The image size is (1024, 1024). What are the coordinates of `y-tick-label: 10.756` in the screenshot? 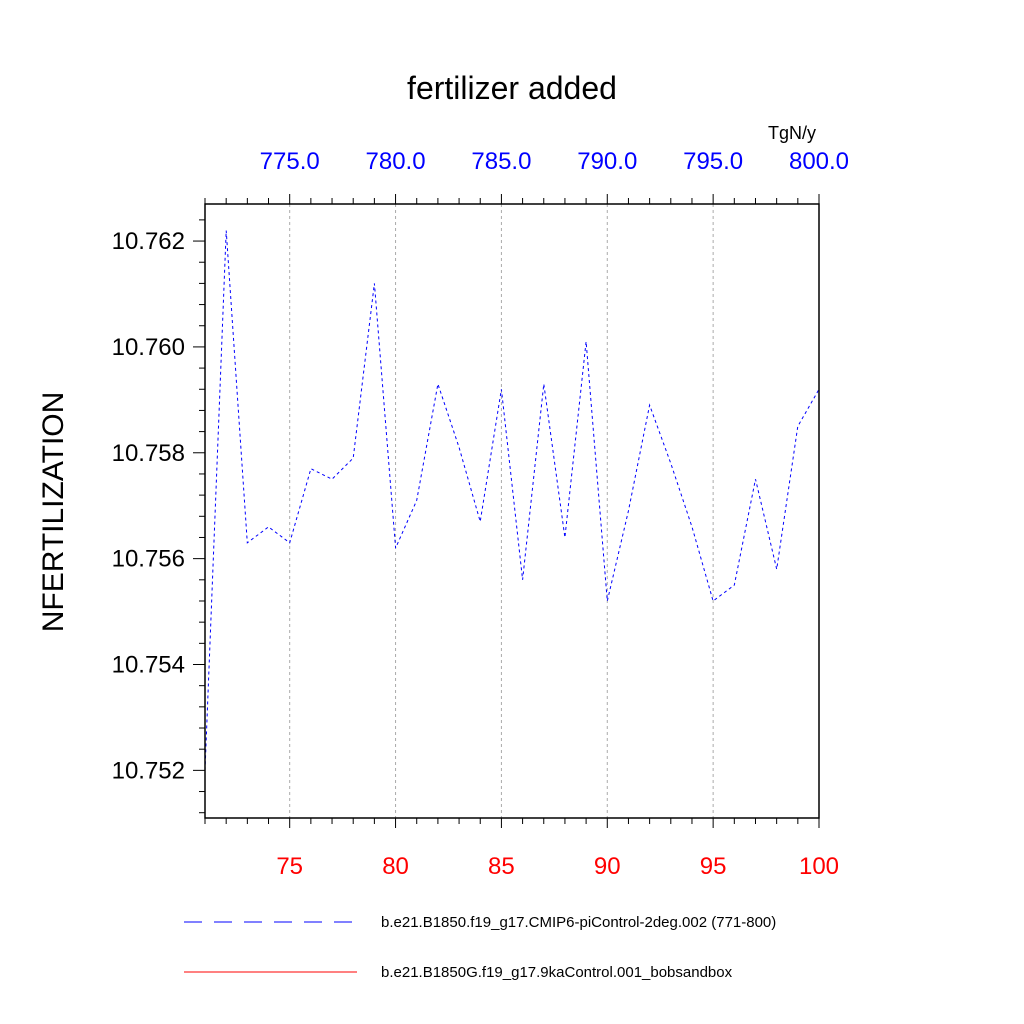 It's located at (148, 559).